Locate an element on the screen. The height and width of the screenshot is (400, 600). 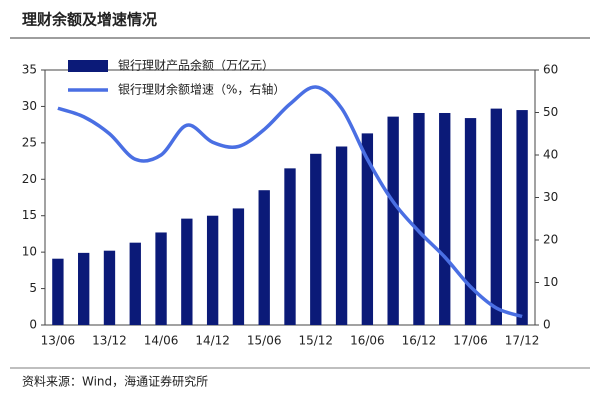
x-tick-label: 13/06 is located at coordinates (58, 341).